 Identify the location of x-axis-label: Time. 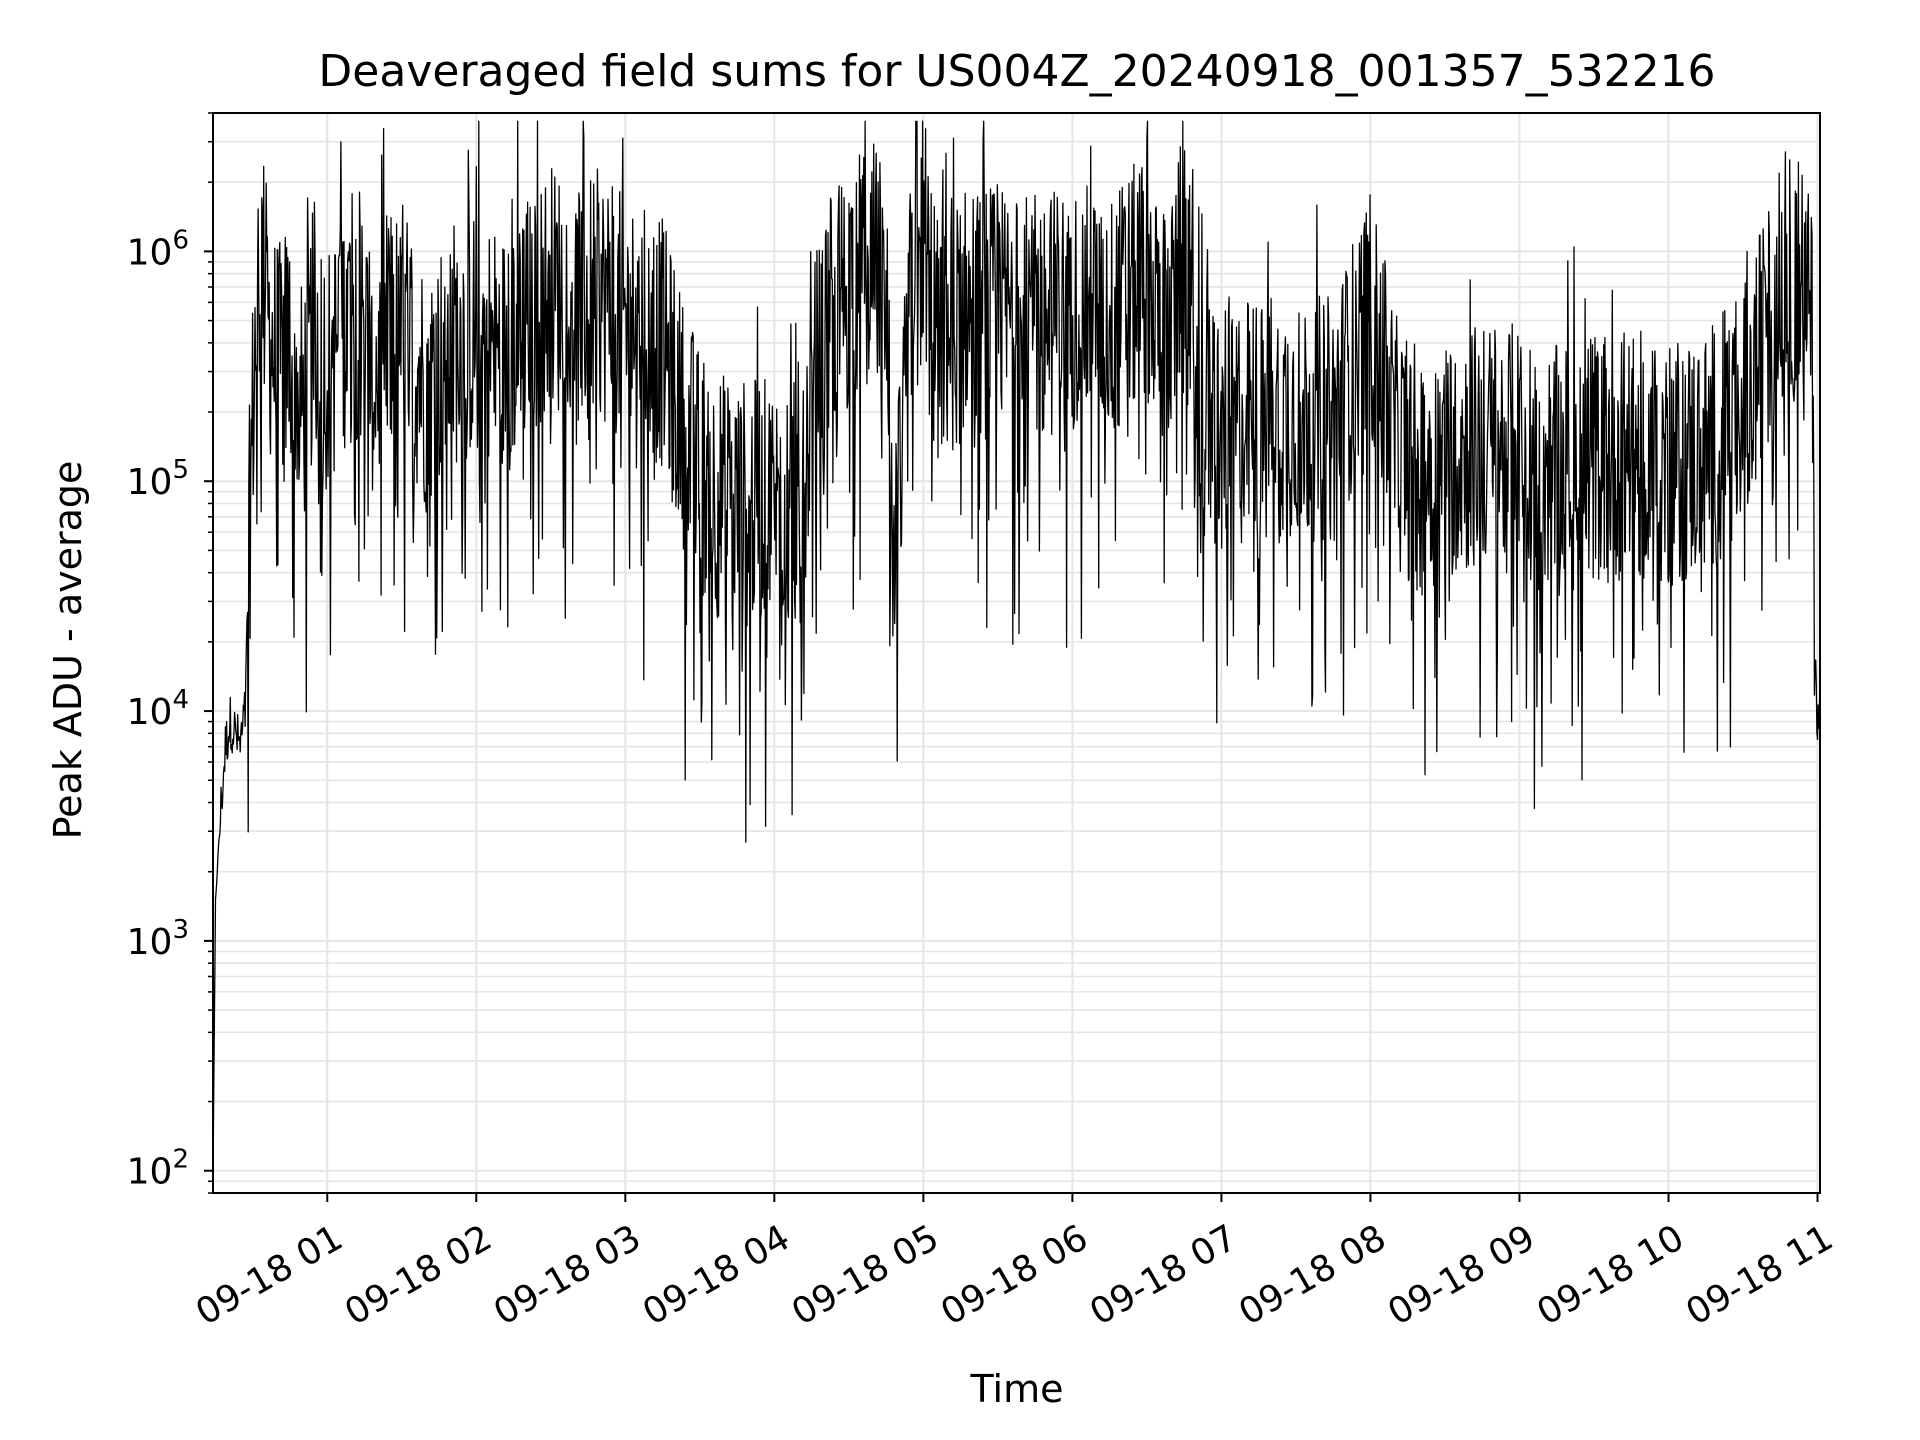
(1017, 1389).